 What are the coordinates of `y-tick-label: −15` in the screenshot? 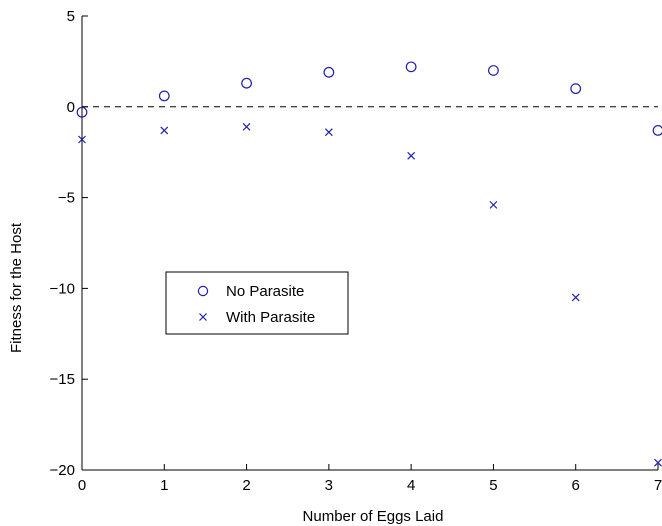 It's located at (62, 379).